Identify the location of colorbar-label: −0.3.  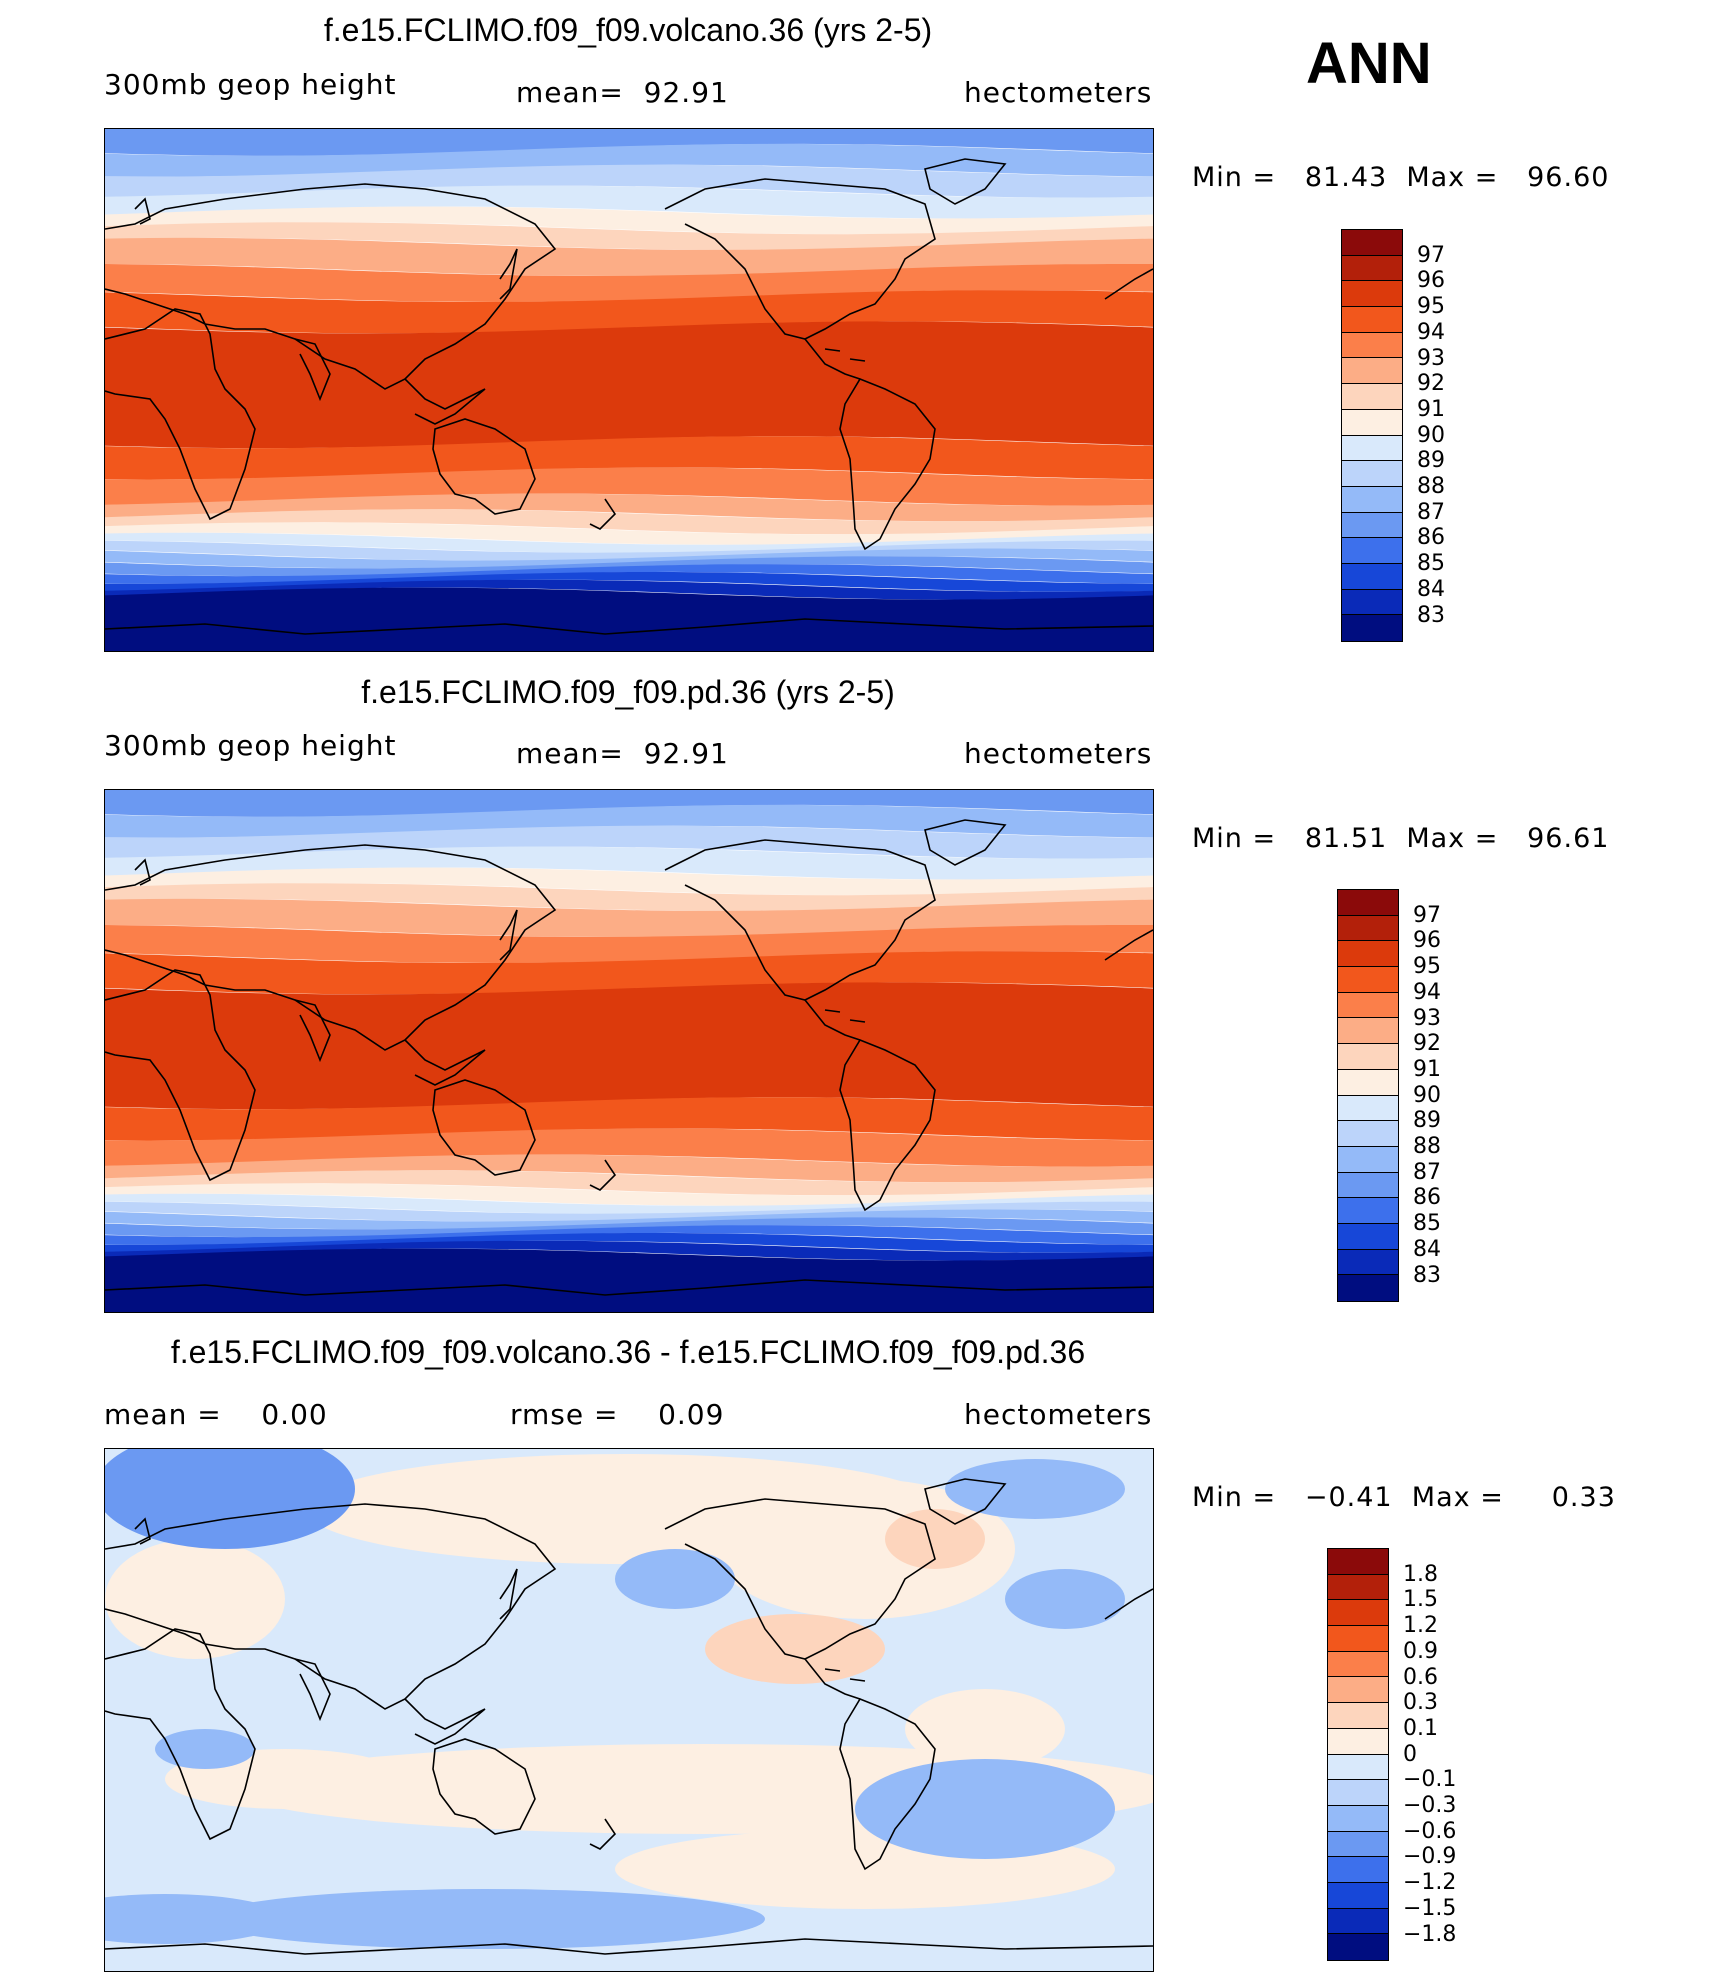
(1430, 1805).